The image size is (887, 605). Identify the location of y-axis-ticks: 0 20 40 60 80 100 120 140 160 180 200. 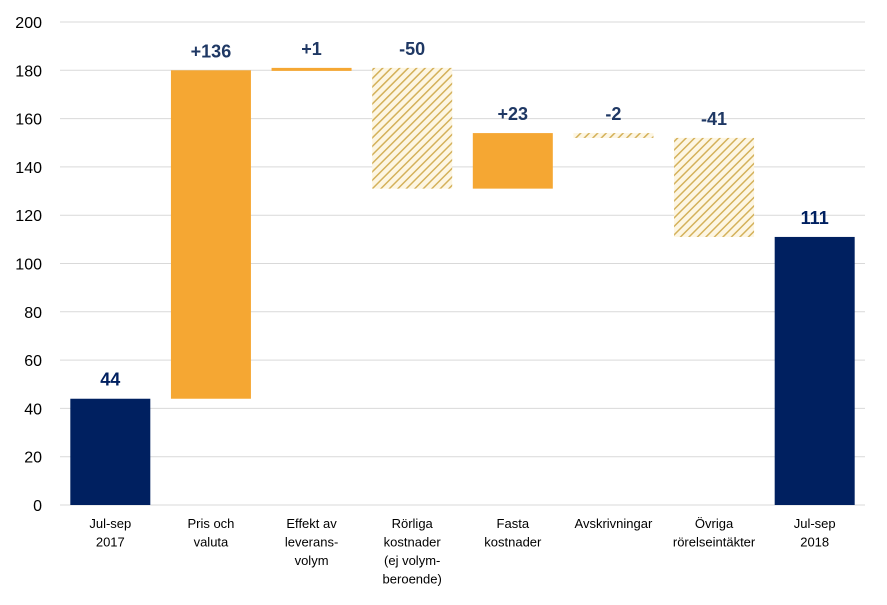
(28, 265).